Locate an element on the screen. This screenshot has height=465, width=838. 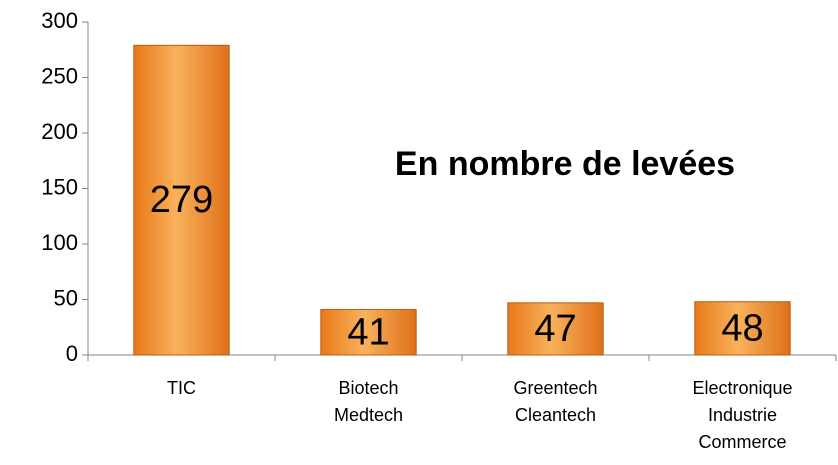
x-tick-label: Biotech Medtech is located at coordinates (368, 401).